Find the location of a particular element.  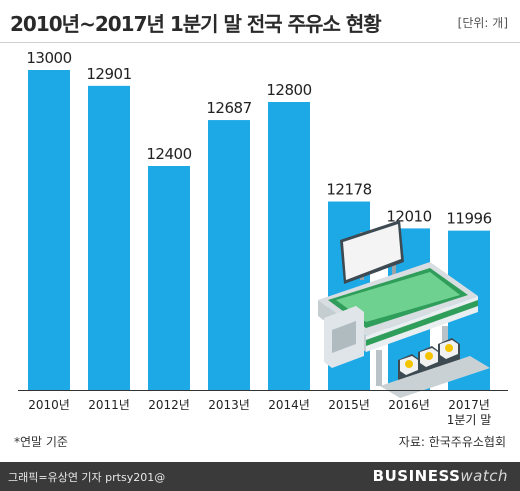

brand-tail: watch is located at coordinates (484, 476).